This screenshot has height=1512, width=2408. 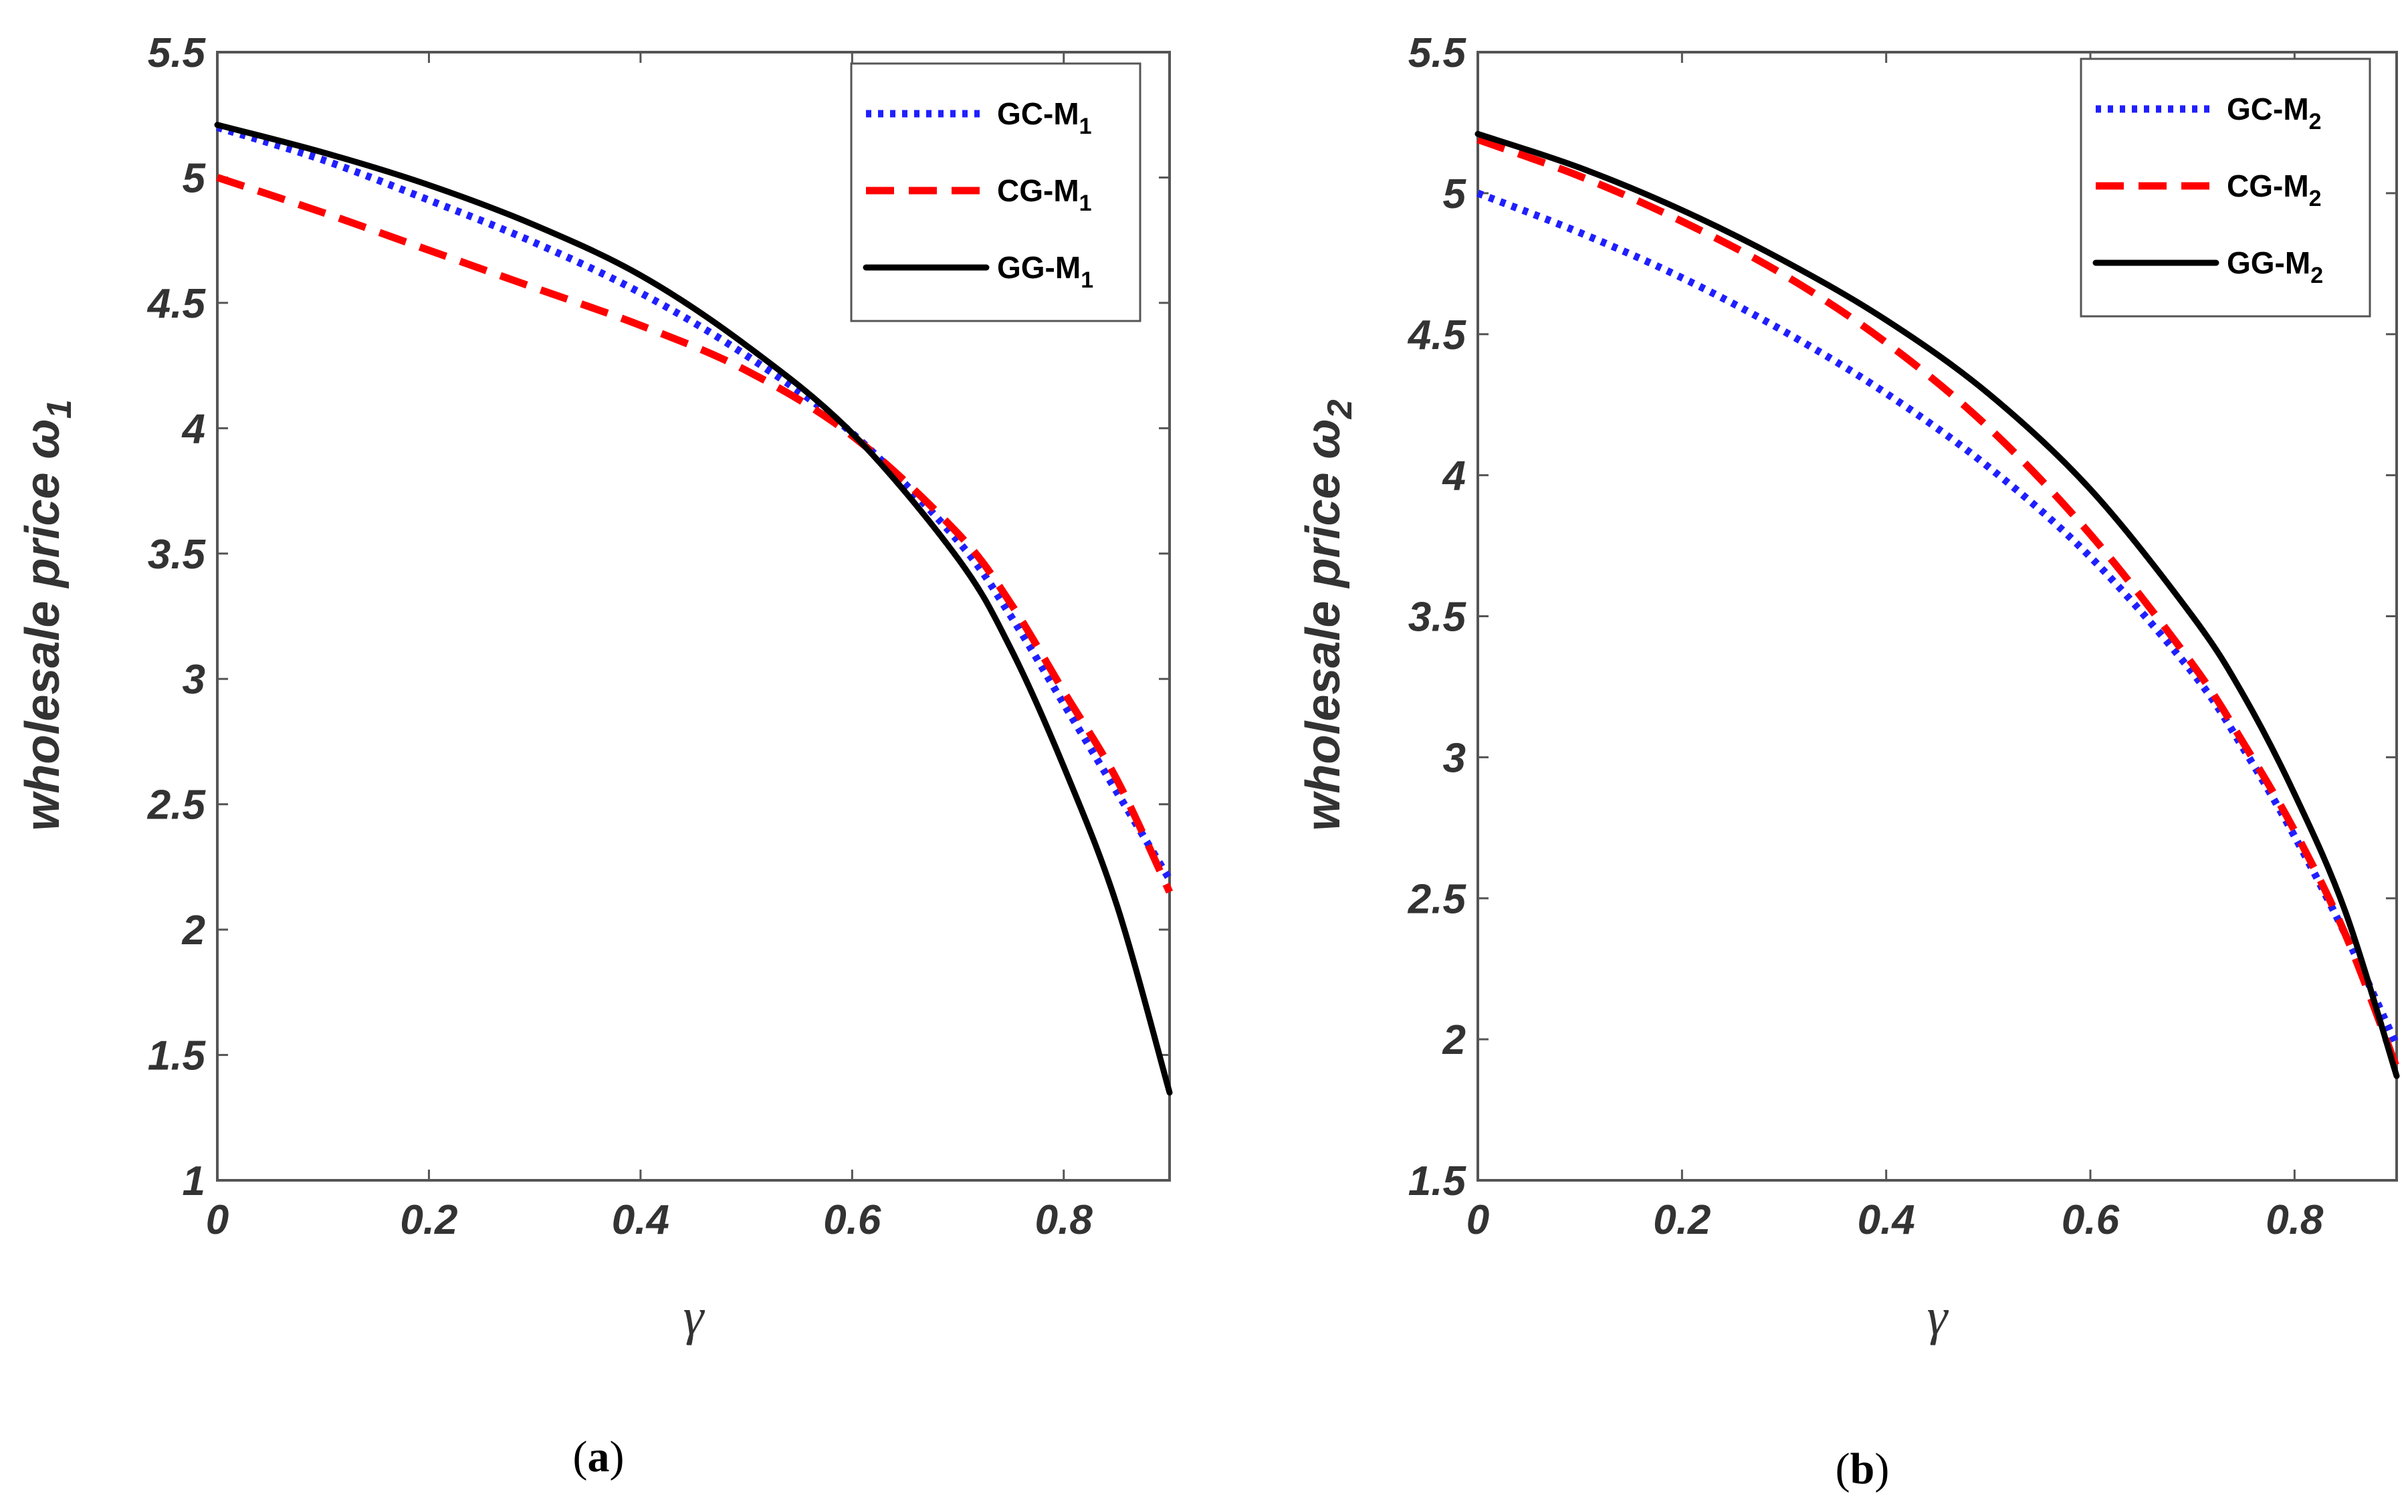 I want to click on legend-box-a, so click(x=995, y=192).